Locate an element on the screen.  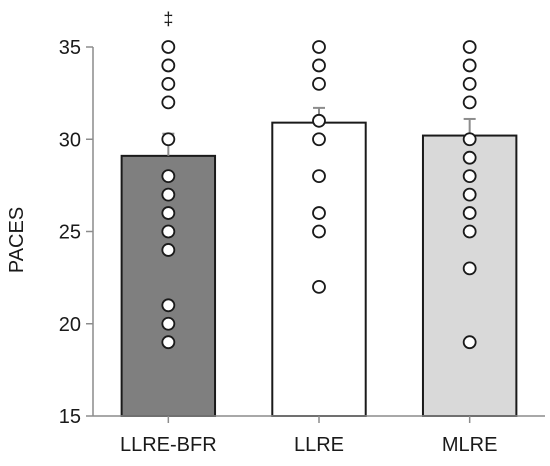
y-tick-label: 15 is located at coordinates (70, 417).